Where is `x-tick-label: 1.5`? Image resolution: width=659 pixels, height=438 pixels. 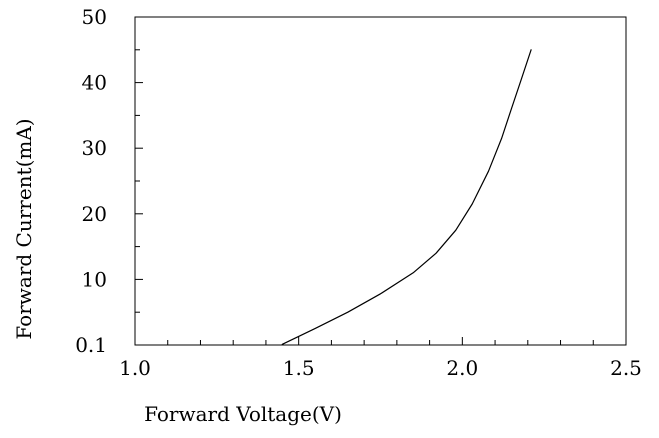 x-tick-label: 1.5 is located at coordinates (299, 368).